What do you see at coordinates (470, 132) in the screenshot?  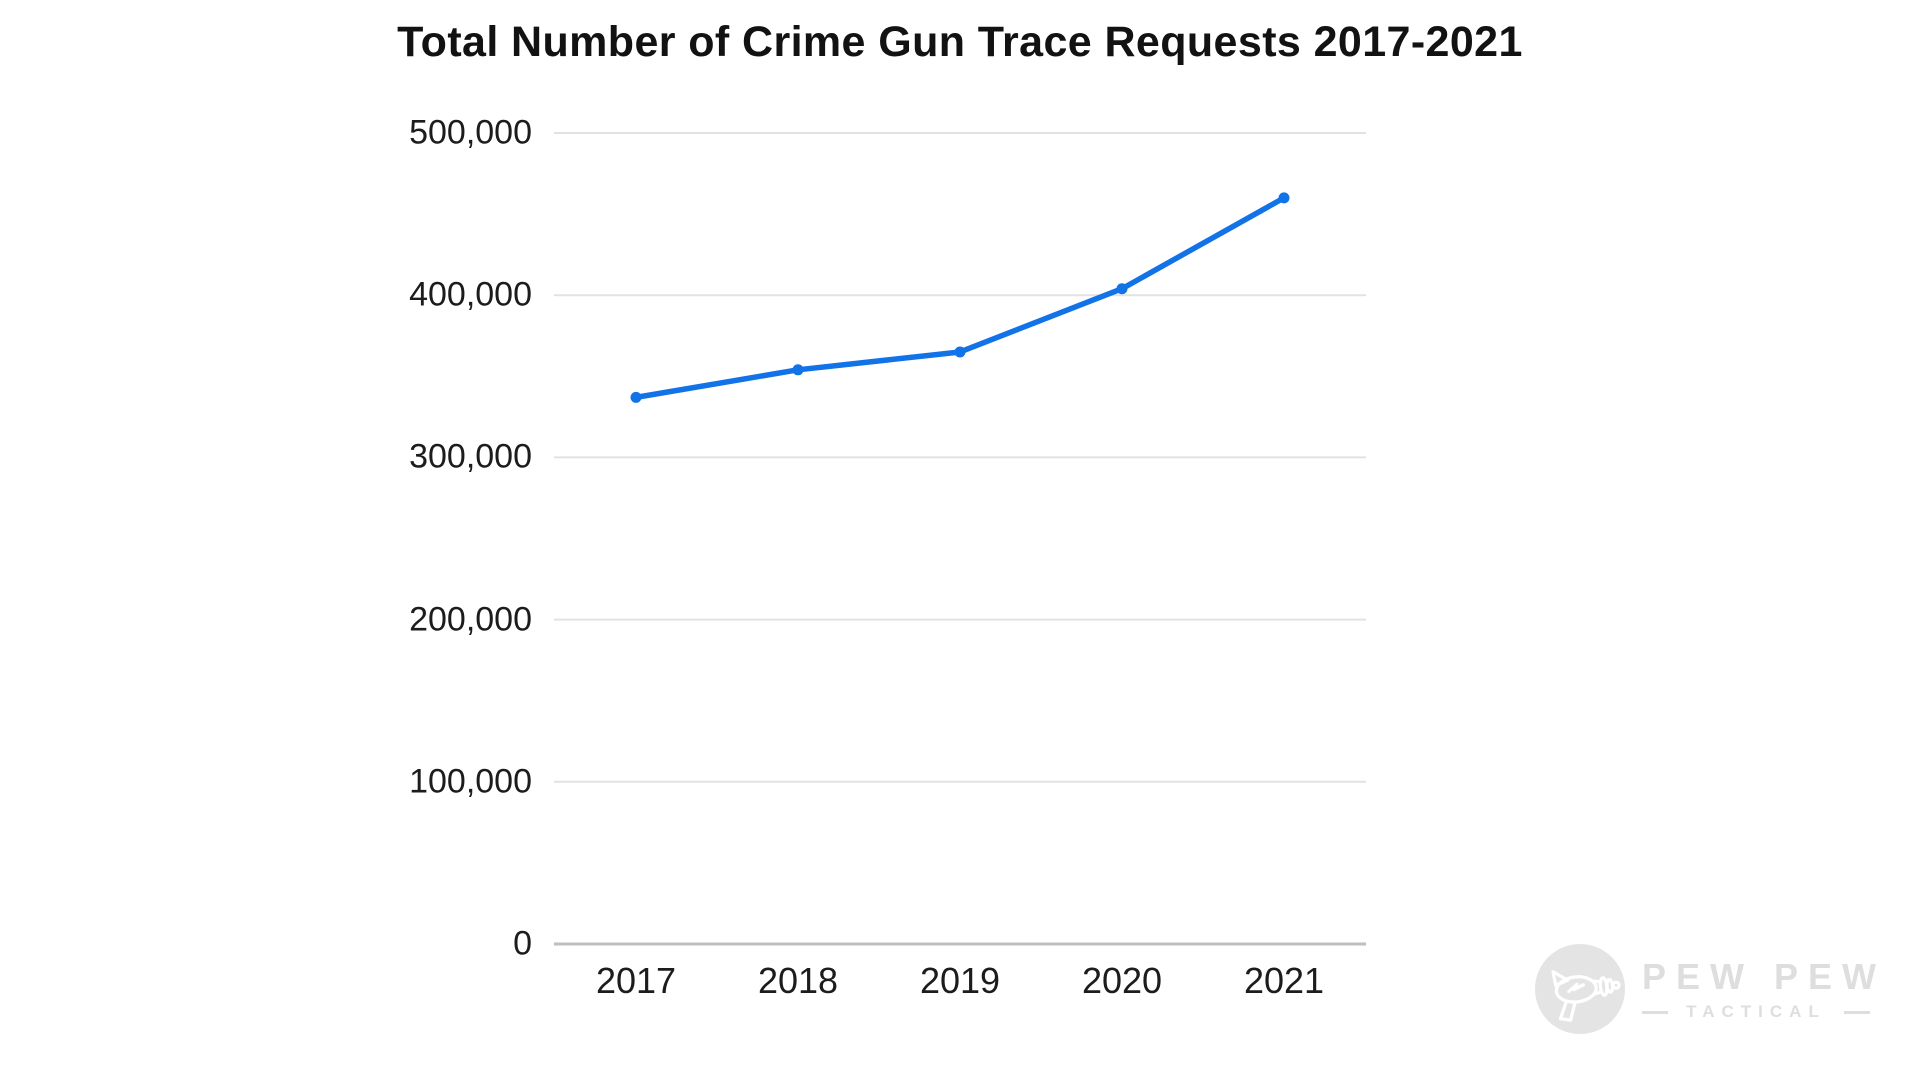 I see `y-tick-label-500000: 500,000` at bounding box center [470, 132].